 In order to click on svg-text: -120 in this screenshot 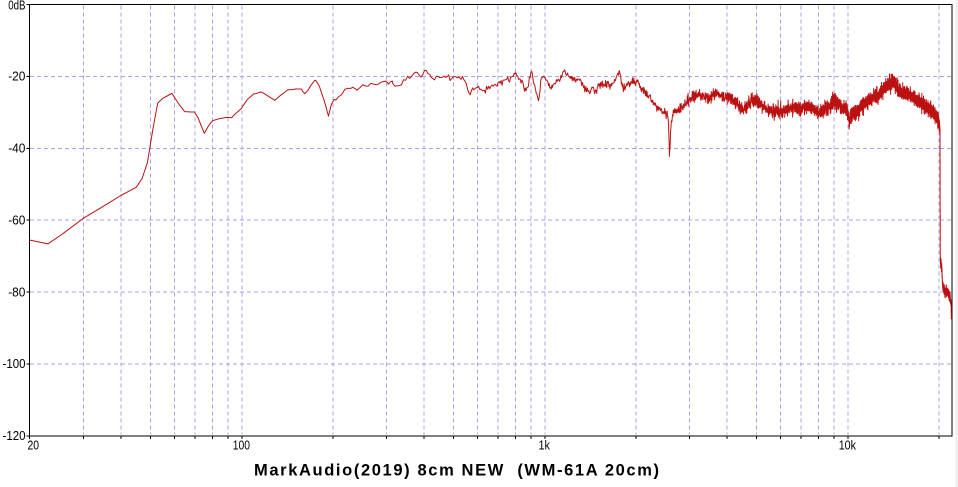, I will do `click(14, 436)`.